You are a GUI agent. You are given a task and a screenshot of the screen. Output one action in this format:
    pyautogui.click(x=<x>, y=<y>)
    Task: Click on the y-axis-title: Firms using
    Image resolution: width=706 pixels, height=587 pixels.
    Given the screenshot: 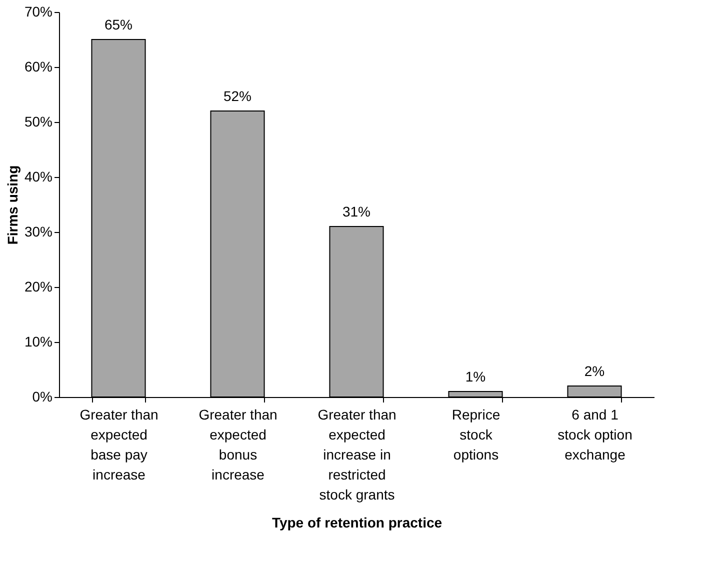 What is the action you would take?
    pyautogui.click(x=12, y=205)
    